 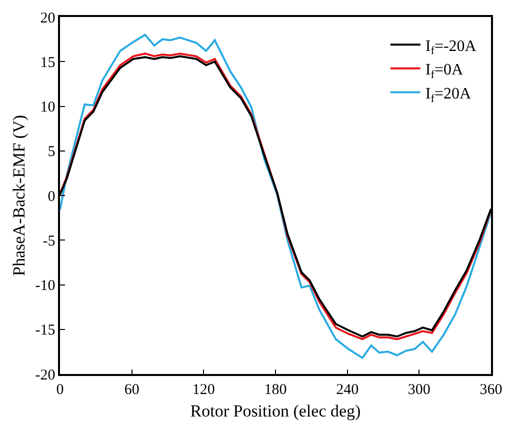 What do you see at coordinates (48, 62) in the screenshot?
I see `y-tick-label: 15` at bounding box center [48, 62].